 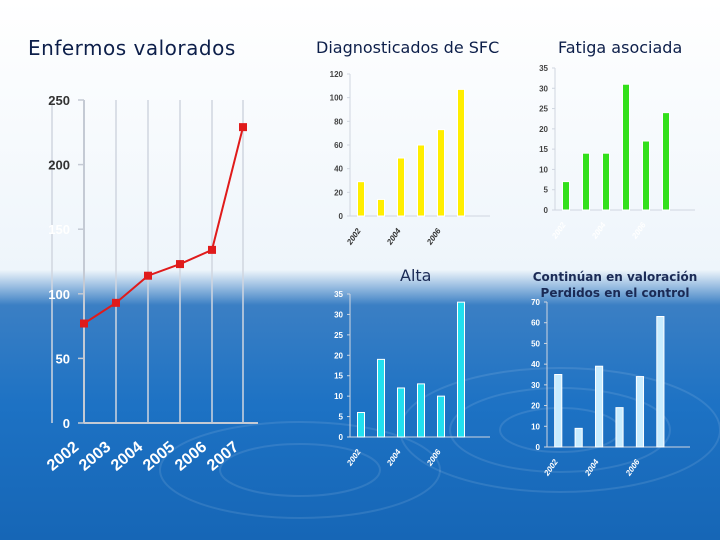 What do you see at coordinates (338, 192) in the screenshot?
I see `sfc-y-tick-label: 20` at bounding box center [338, 192].